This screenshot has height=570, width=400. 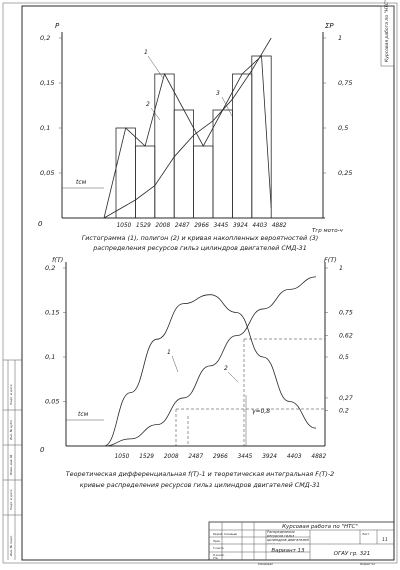 What do you see at coordinates (182, 226) in the screenshot?
I see `top-x-tick-label: 2487` at bounding box center [182, 226].